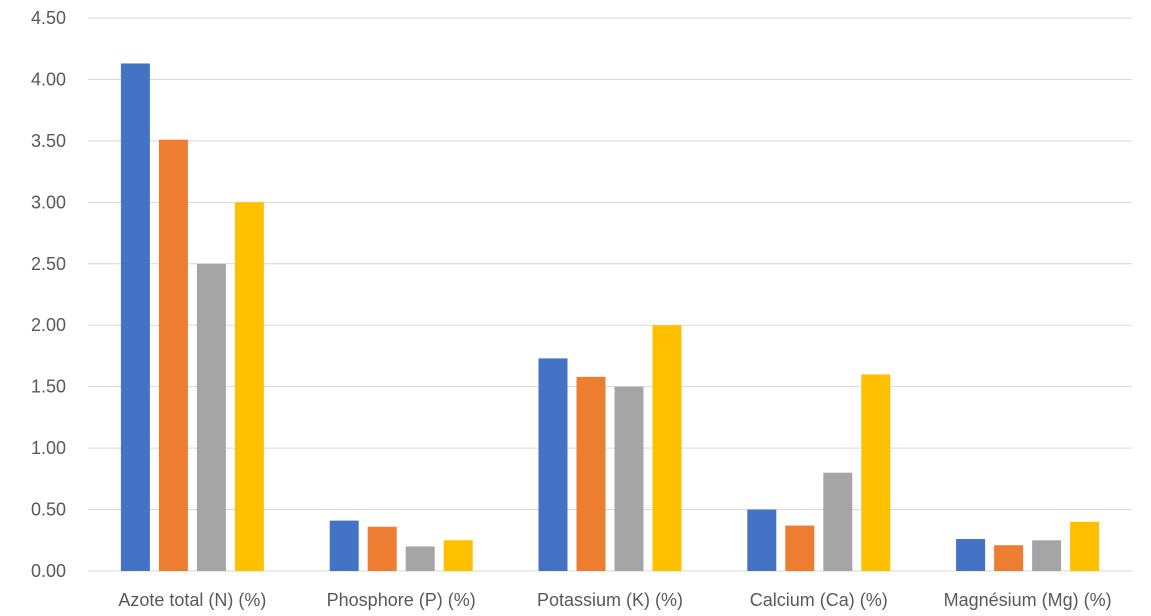 Image resolution: width=1151 pixels, height=616 pixels. Describe the element at coordinates (971, 555) in the screenshot. I see `bar-series1-cat5` at that location.